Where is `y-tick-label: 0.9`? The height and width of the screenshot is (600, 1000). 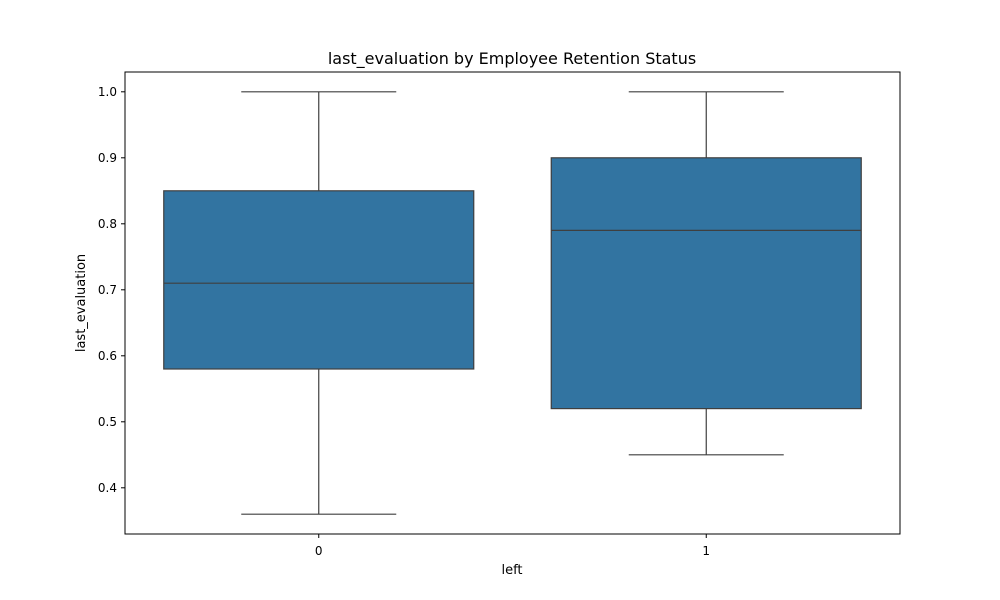
y-tick-label: 0.9 is located at coordinates (107, 158).